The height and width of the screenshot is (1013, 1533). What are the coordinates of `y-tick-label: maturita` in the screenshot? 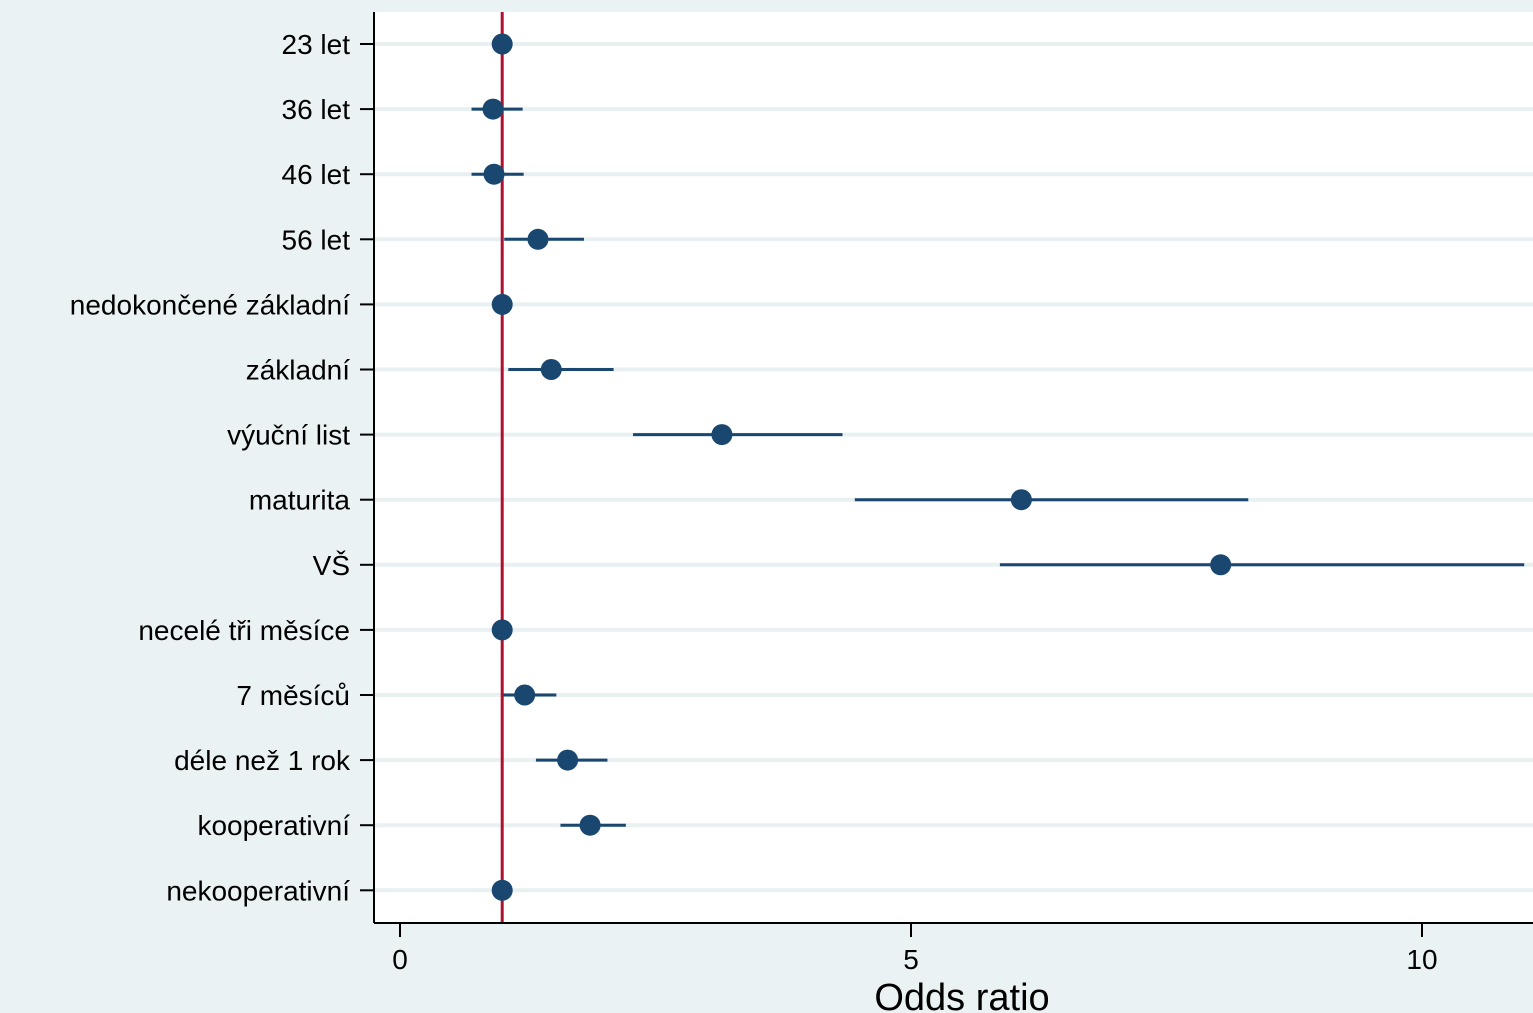 It's located at (300, 500).